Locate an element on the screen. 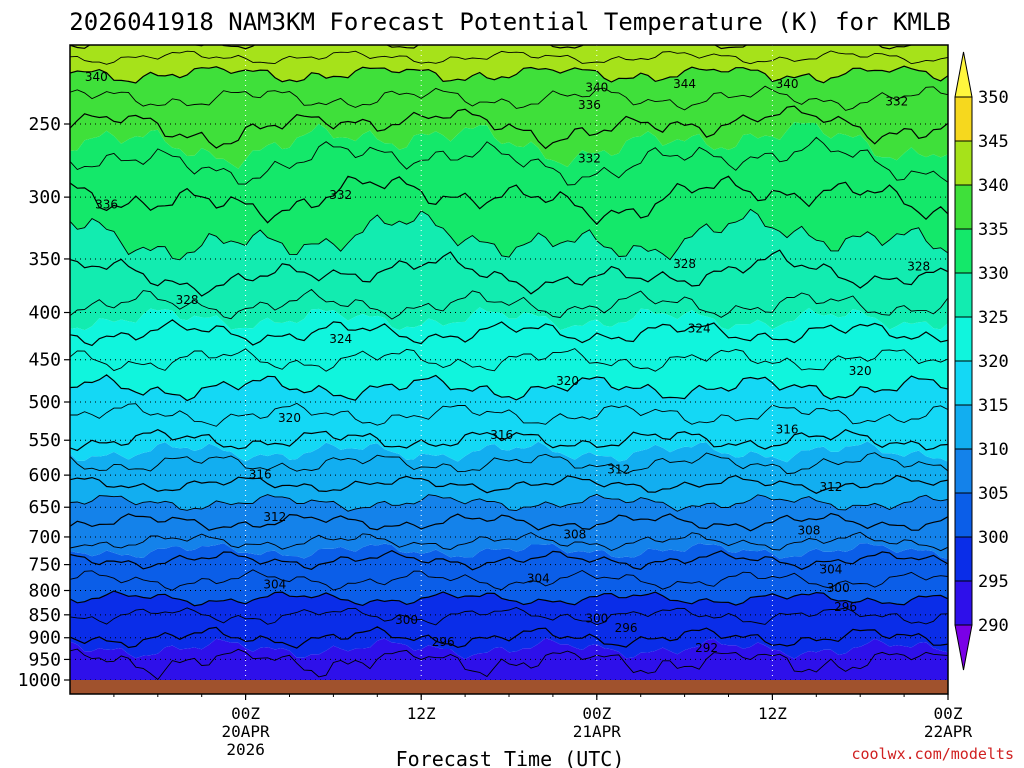 This screenshot has width=1024, height=768. contour-label: 324 is located at coordinates (340, 339).